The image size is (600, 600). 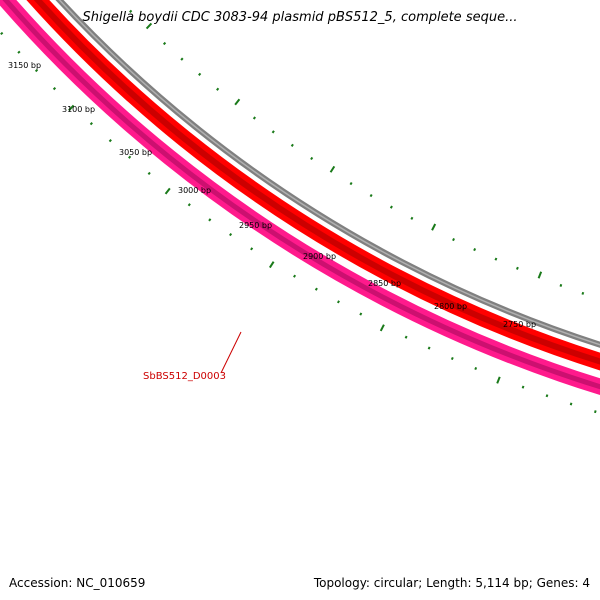 I want to click on tick-label: 2900 bp, so click(x=319, y=256).